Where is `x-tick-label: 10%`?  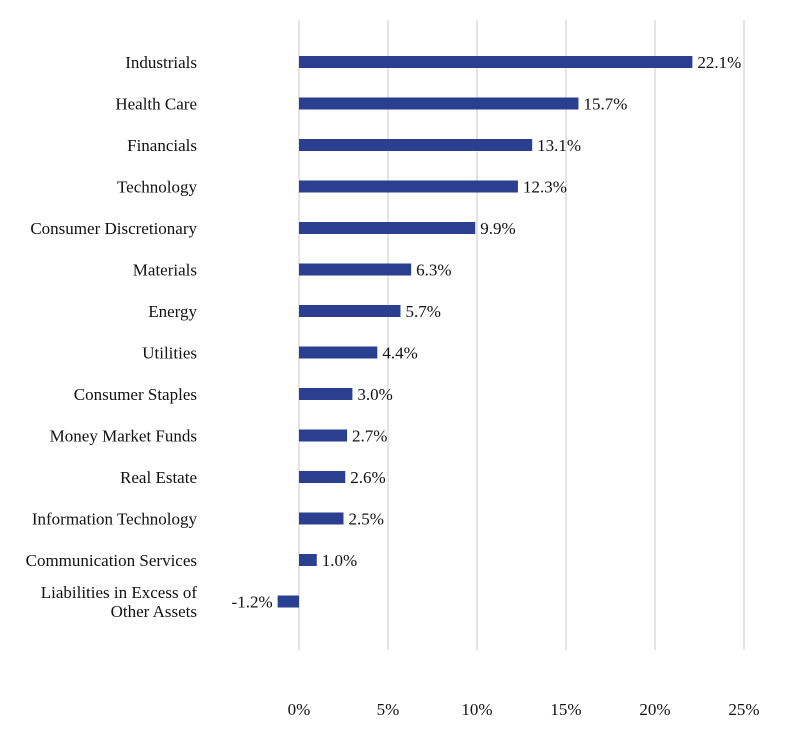 x-tick-label: 10% is located at coordinates (476, 709).